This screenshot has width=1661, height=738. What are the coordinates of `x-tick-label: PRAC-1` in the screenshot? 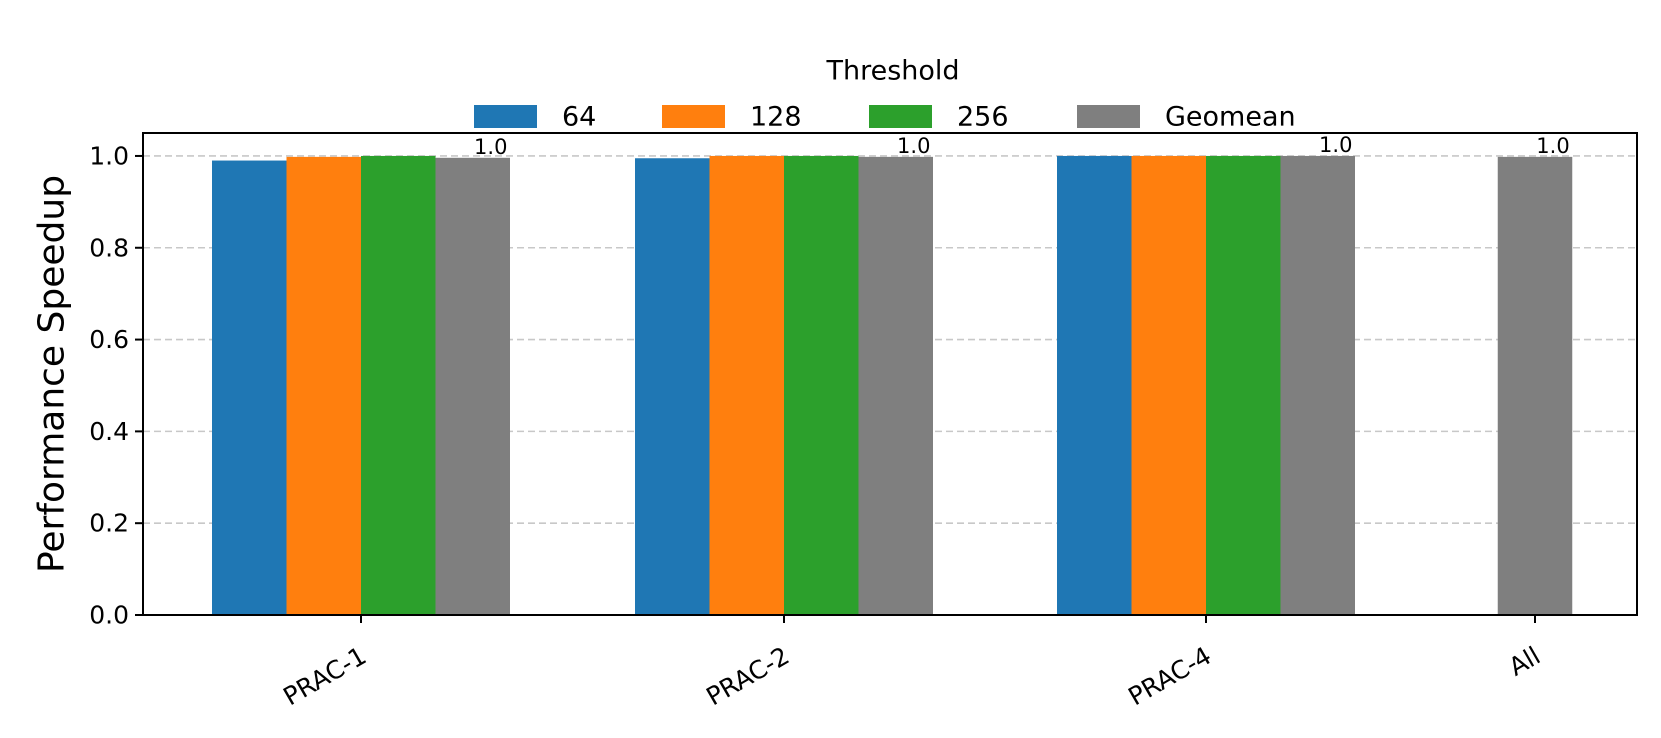 It's located at (324, 676).